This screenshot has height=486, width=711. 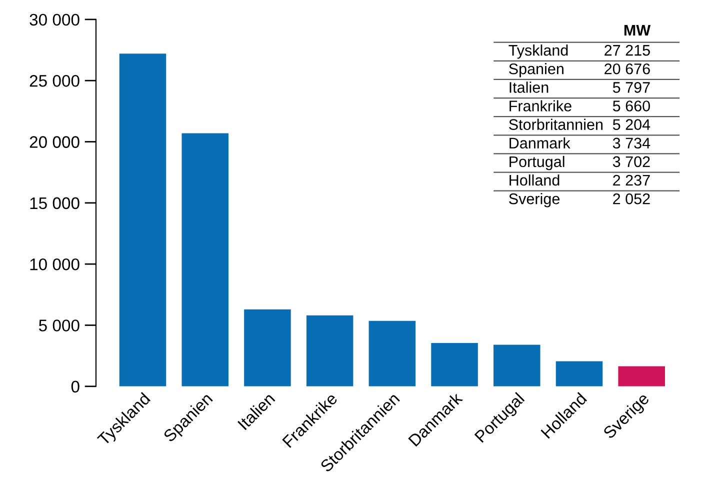 What do you see at coordinates (580, 87) in the screenshot?
I see `text: Italien 5 797` at bounding box center [580, 87].